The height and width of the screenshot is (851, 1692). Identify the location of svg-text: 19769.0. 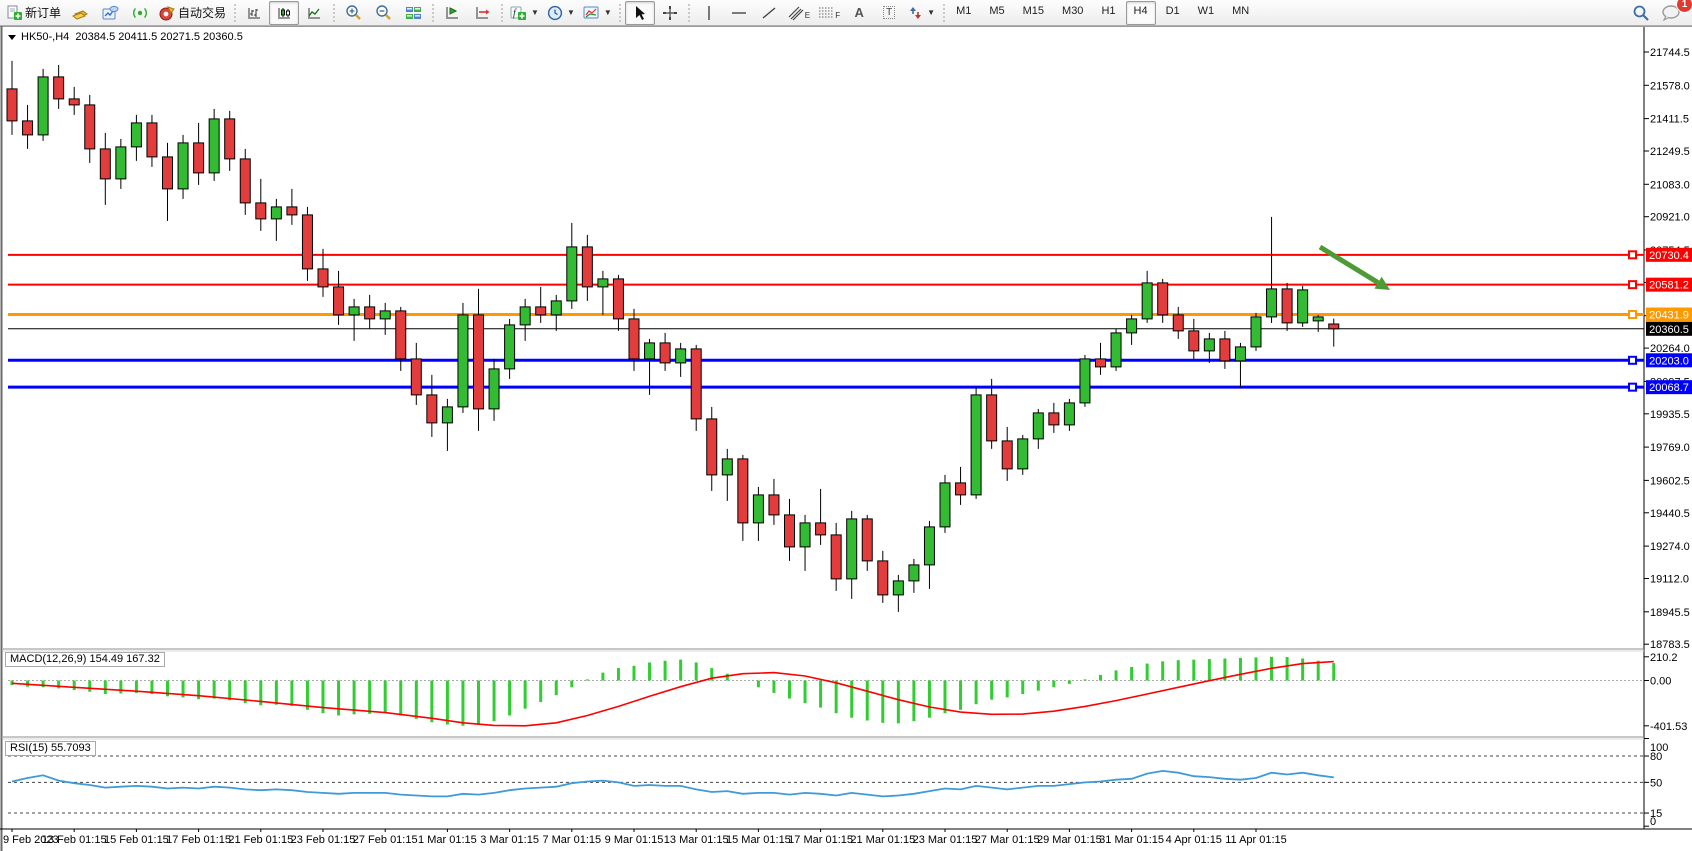
(1670, 448).